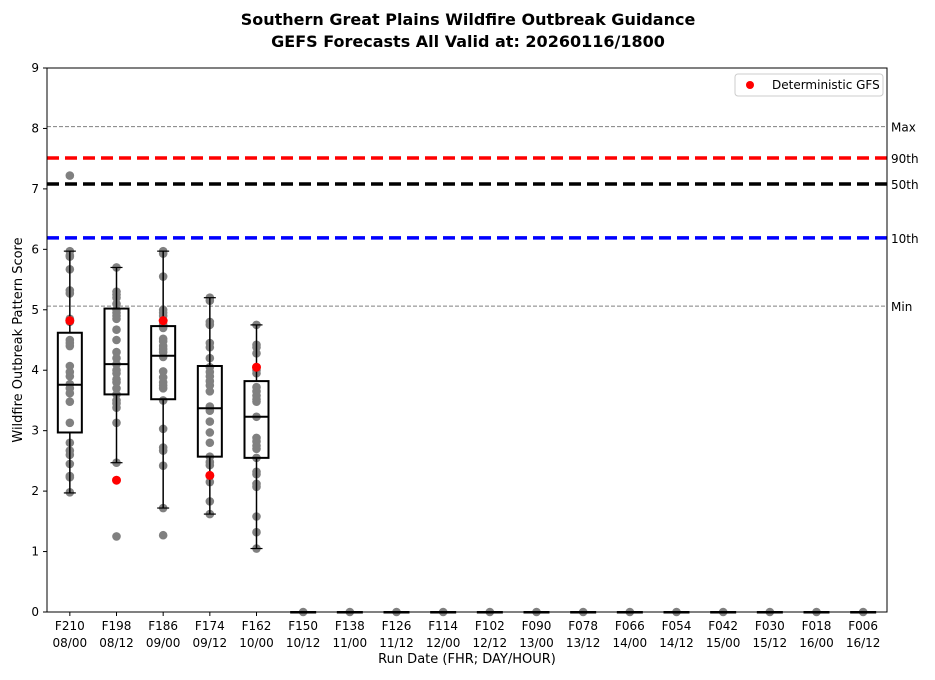 This screenshot has width=935, height=680. What do you see at coordinates (901, 307) in the screenshot?
I see `reference-line-label-min: Min` at bounding box center [901, 307].